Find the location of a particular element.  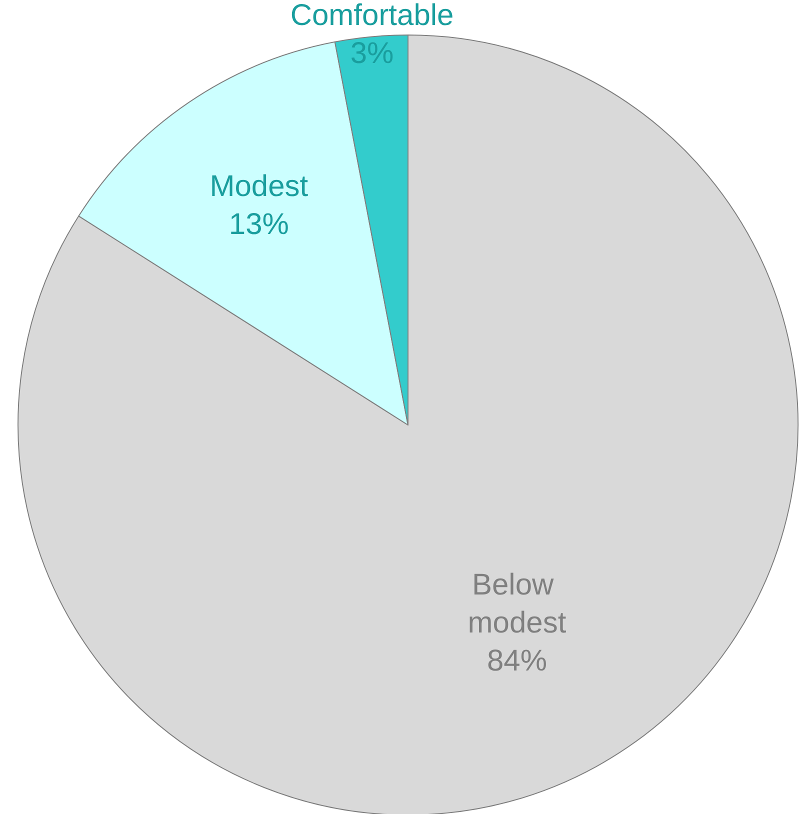

slice-label: Below modest is located at coordinates (517, 604).